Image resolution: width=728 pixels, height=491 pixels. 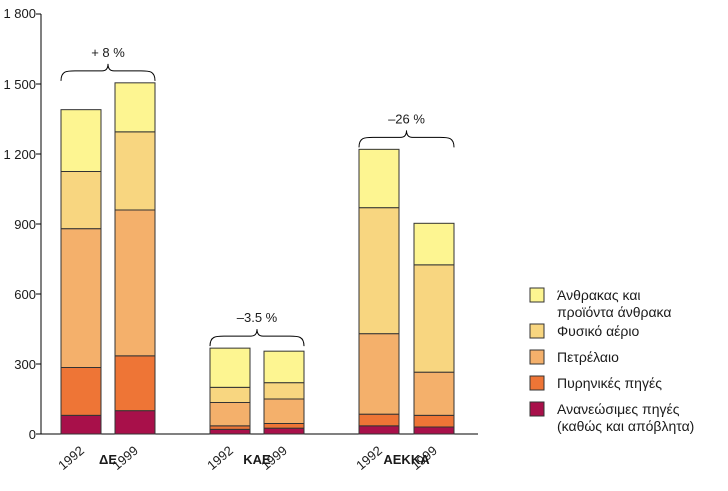 I want to click on legend-label: Πυρηνικές πηγές, so click(x=609, y=383).